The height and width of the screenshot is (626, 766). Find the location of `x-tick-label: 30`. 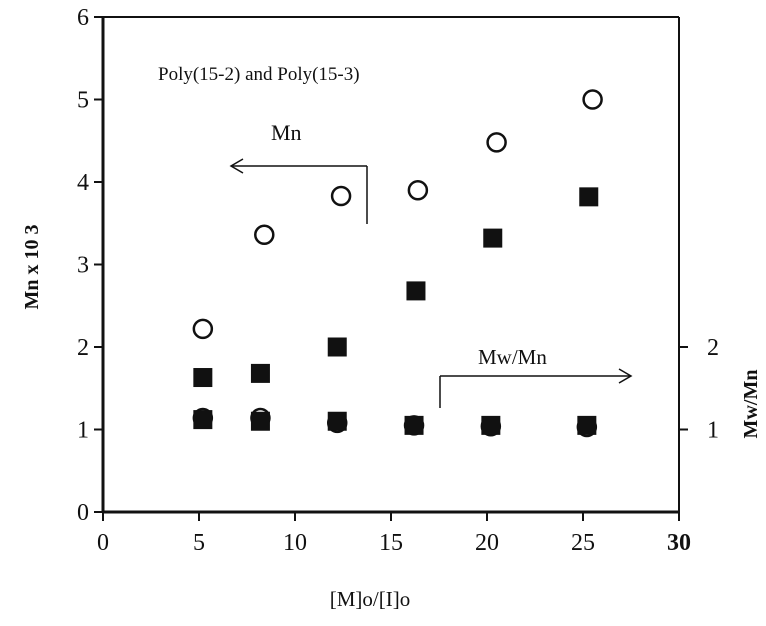

x-tick-label: 30 is located at coordinates (679, 543).